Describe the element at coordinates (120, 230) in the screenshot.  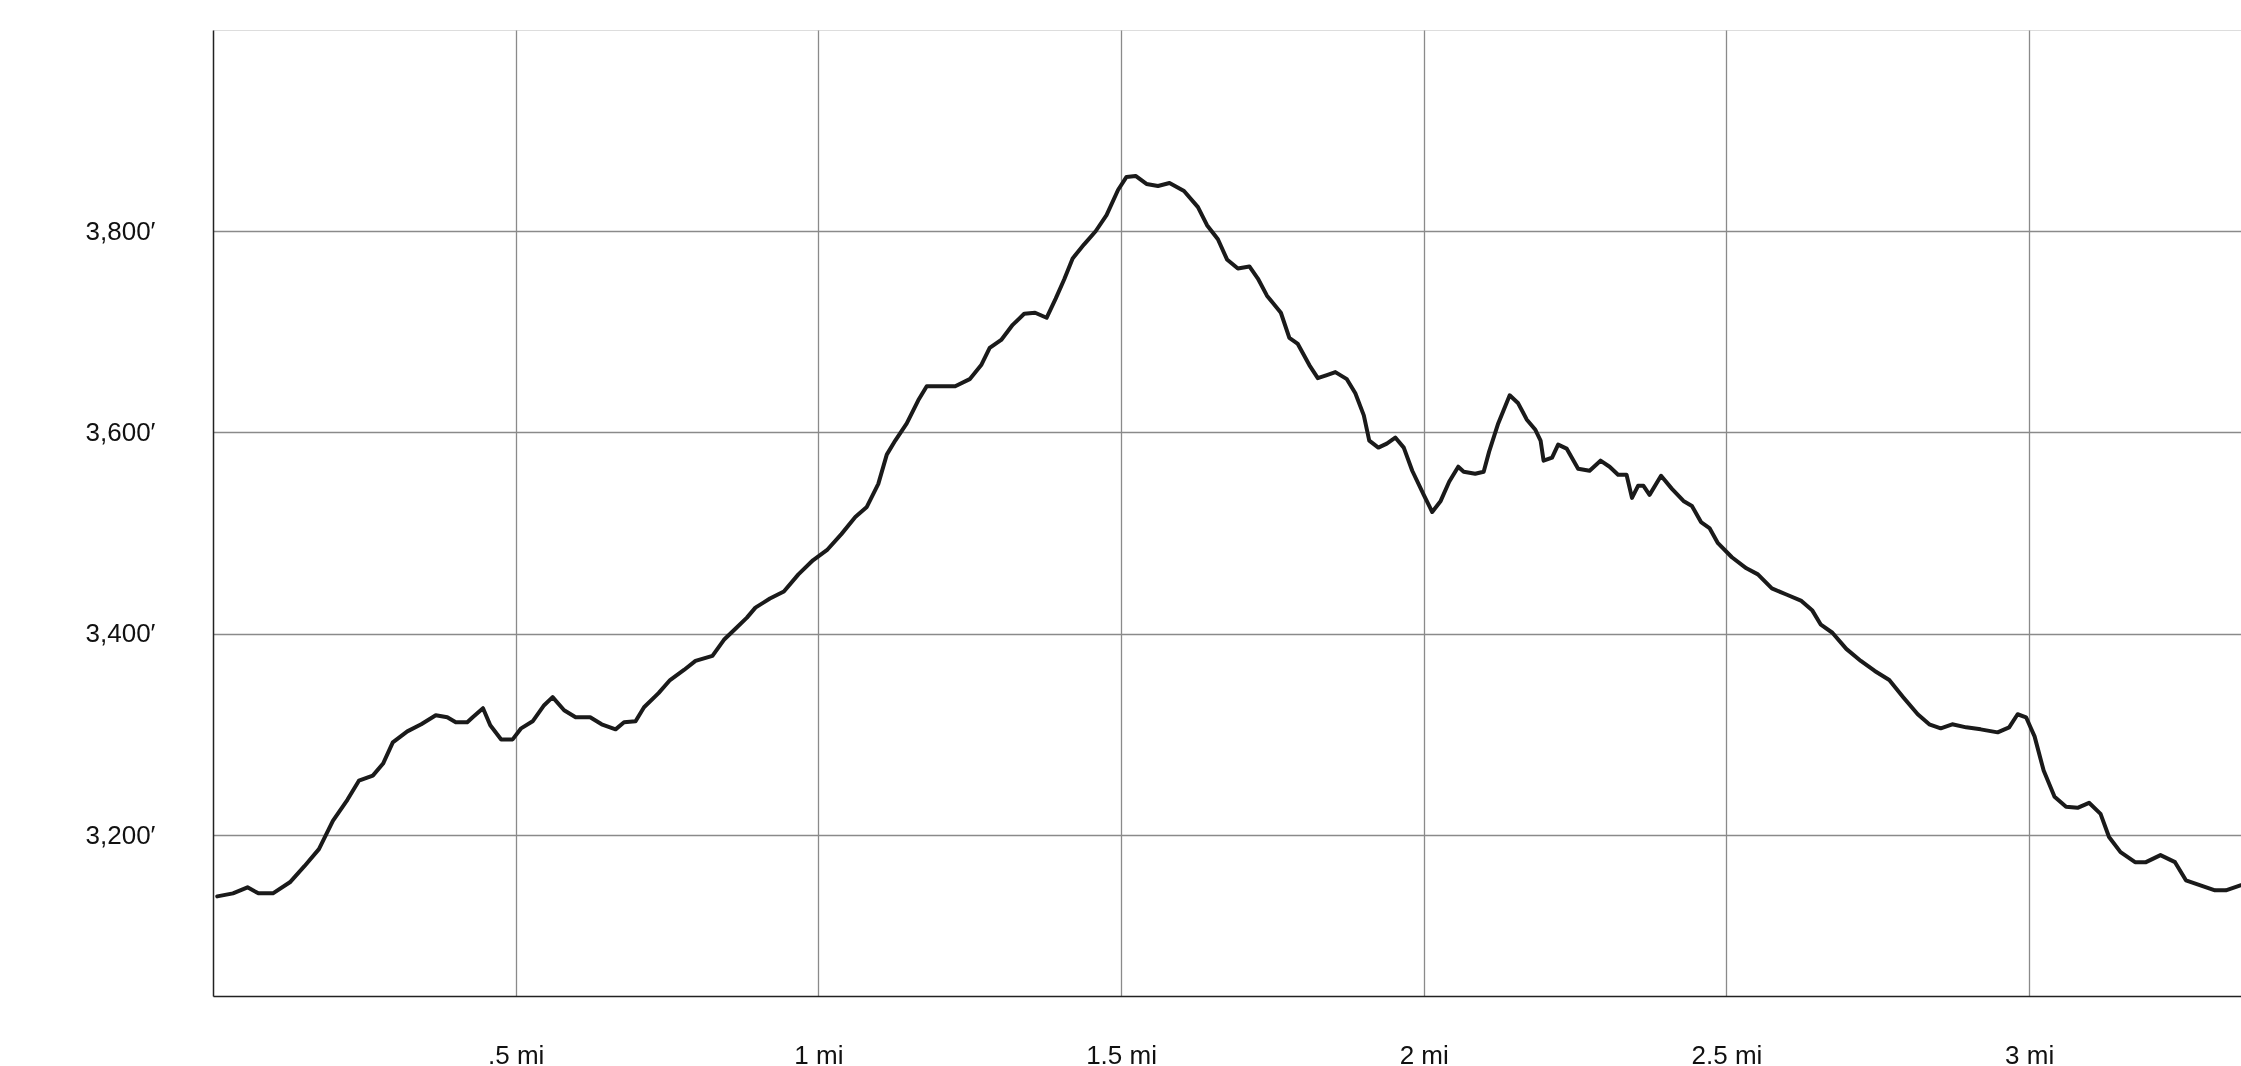
I see `y-tick-label: 3,800′` at that location.